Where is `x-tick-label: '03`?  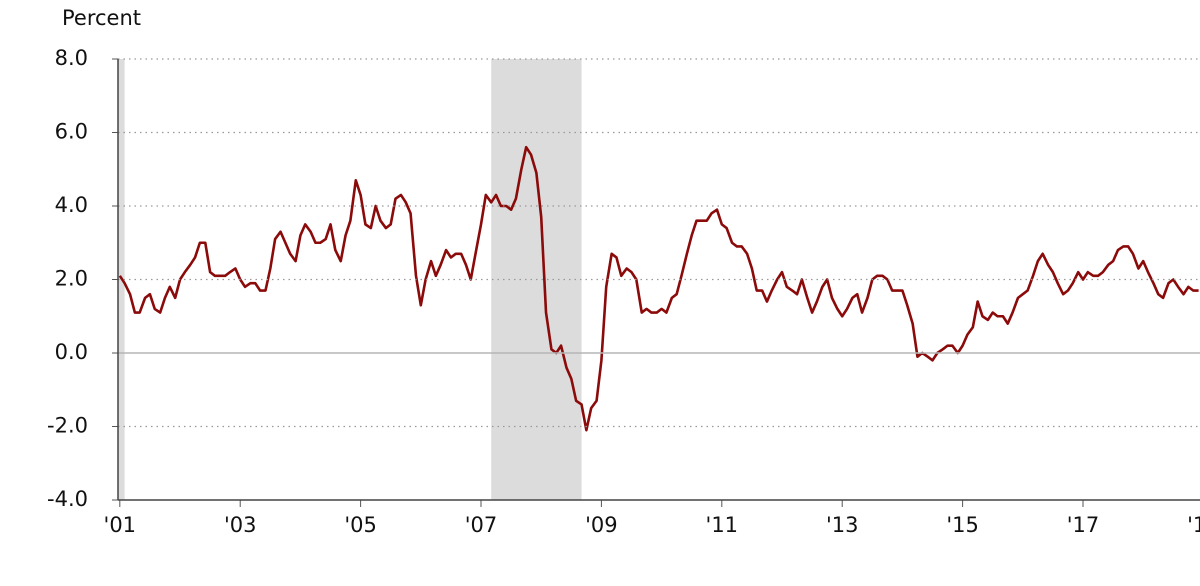 x-tick-label: '03 is located at coordinates (240, 525).